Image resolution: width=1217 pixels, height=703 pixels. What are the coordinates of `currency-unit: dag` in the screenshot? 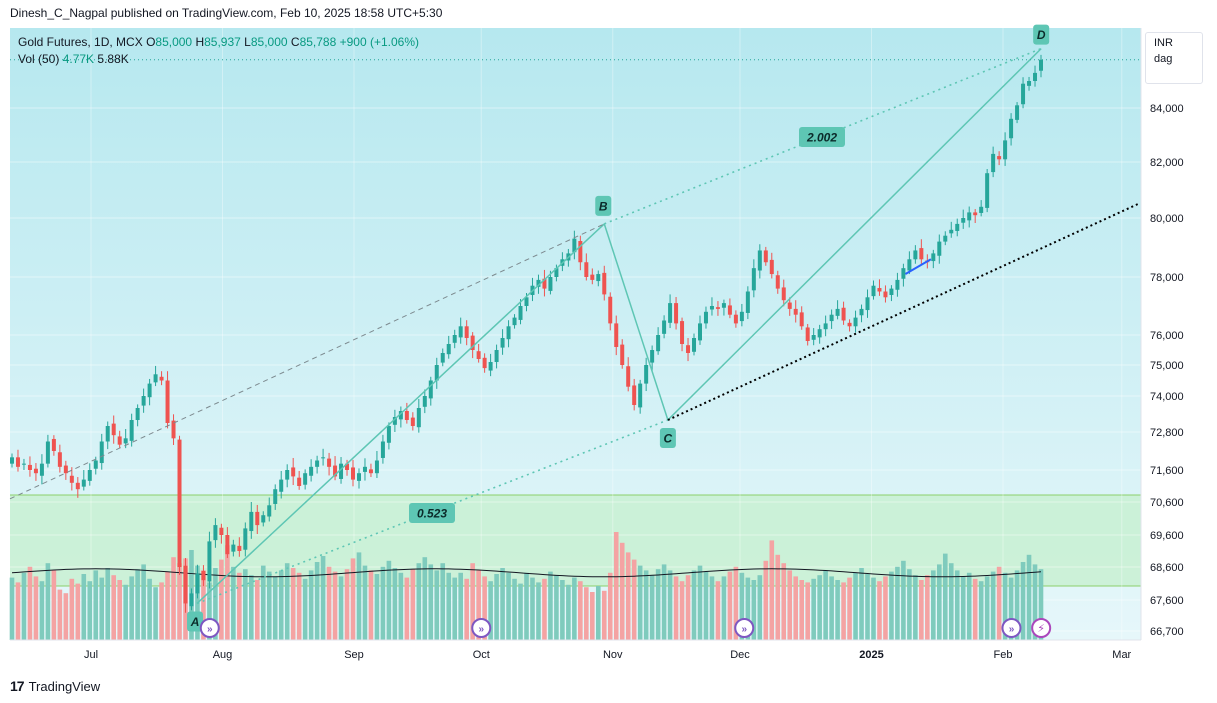 It's located at (1163, 59).